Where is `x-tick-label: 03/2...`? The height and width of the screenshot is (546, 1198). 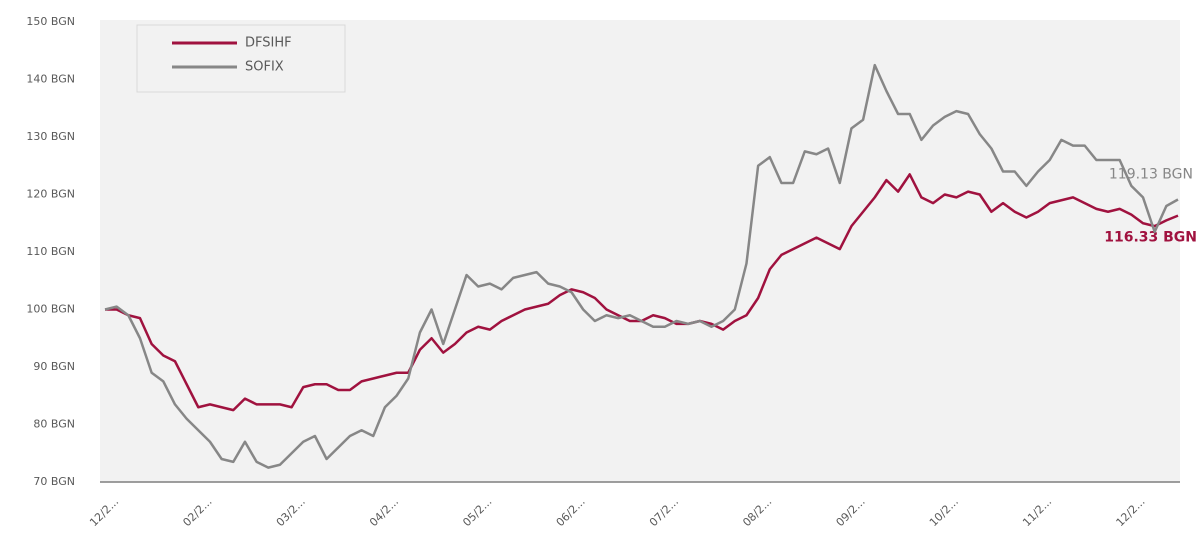 x-tick-label: 03/2... is located at coordinates (291, 512).